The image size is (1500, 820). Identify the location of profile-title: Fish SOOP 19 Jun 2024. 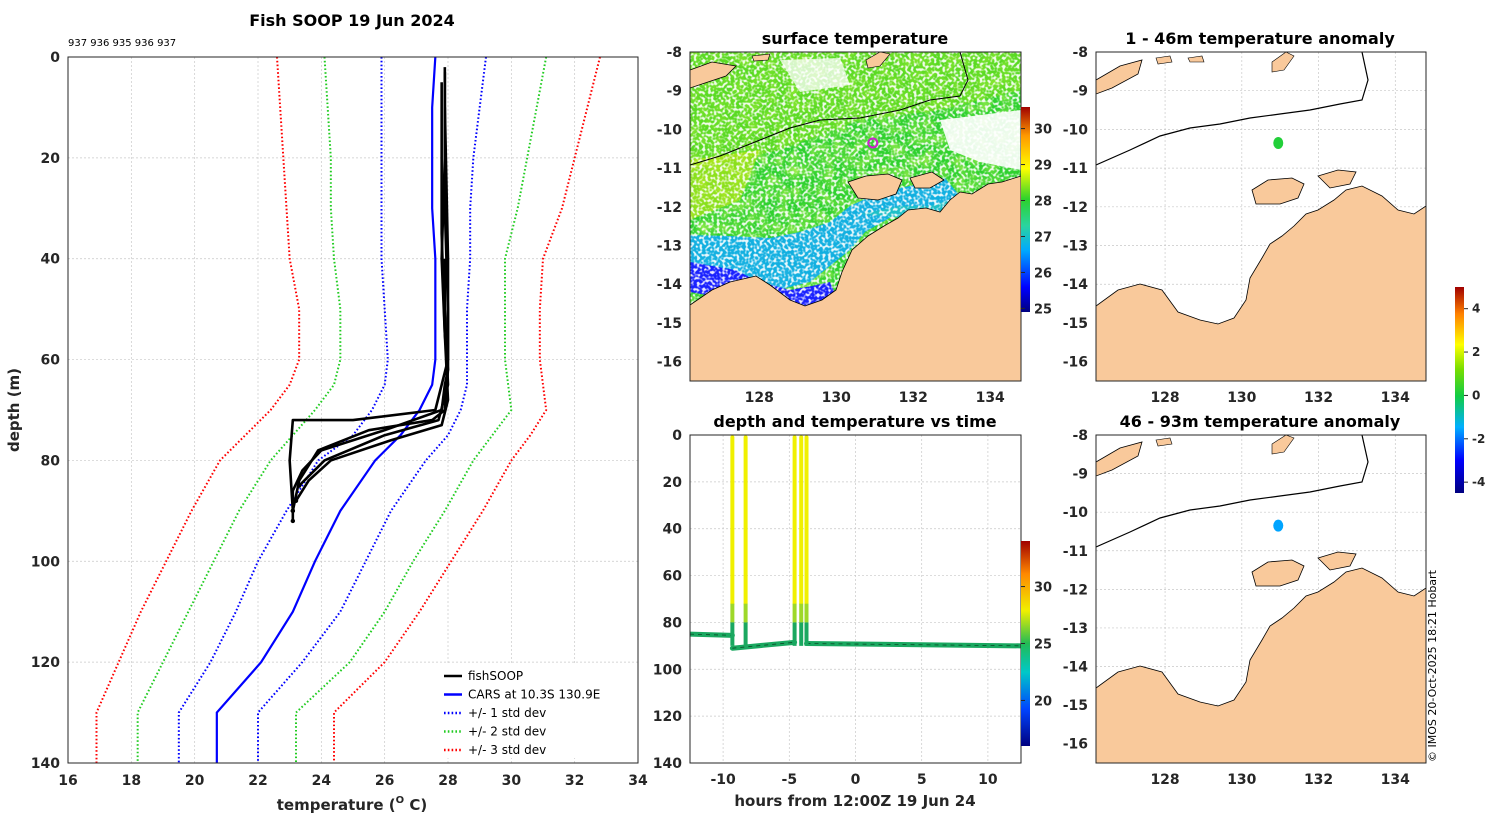
(352, 20).